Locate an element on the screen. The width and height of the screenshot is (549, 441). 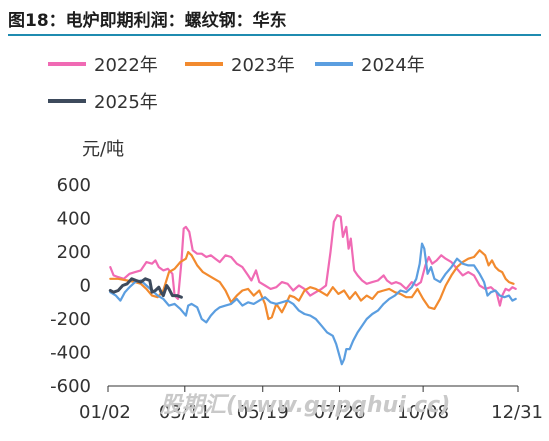
y-axis-ticks: 600 400 200 0 -200 -400 -600 is located at coordinates (70, 286).